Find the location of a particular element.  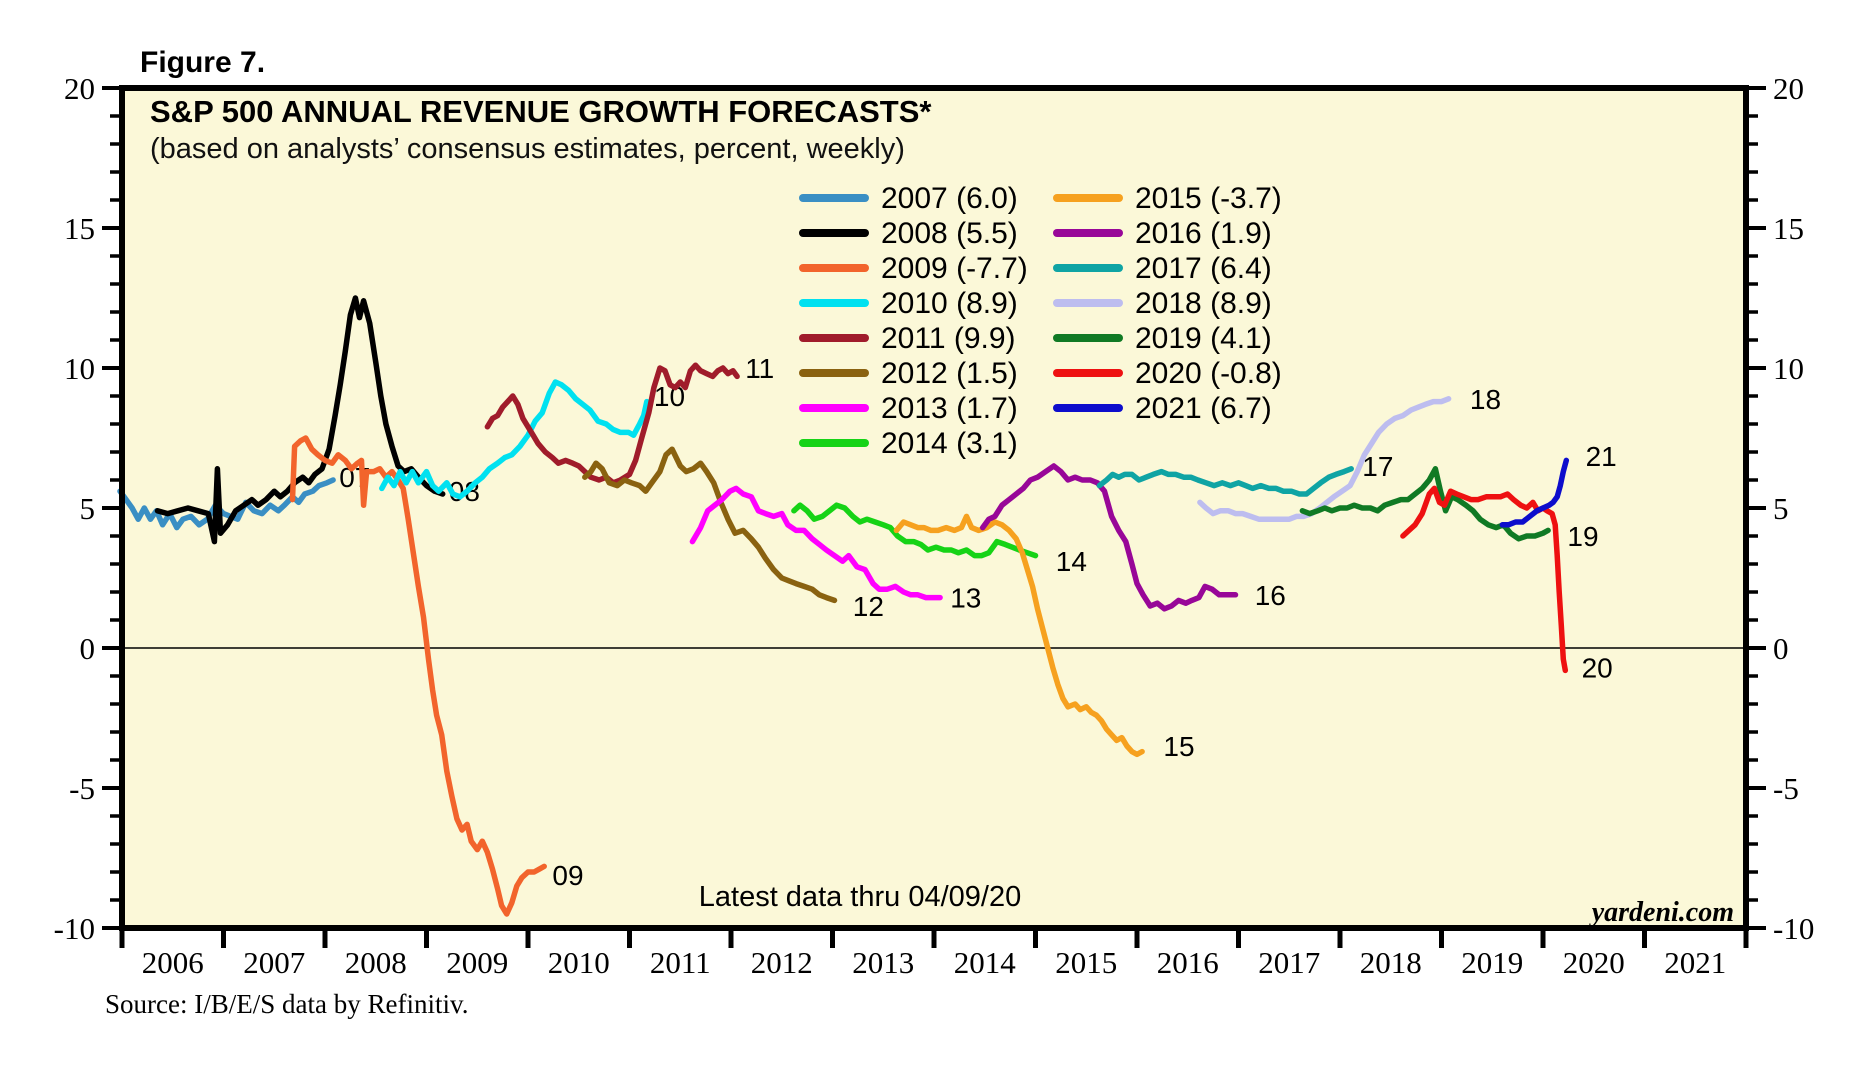

series-end-label-2018: 18 is located at coordinates (1485, 399).